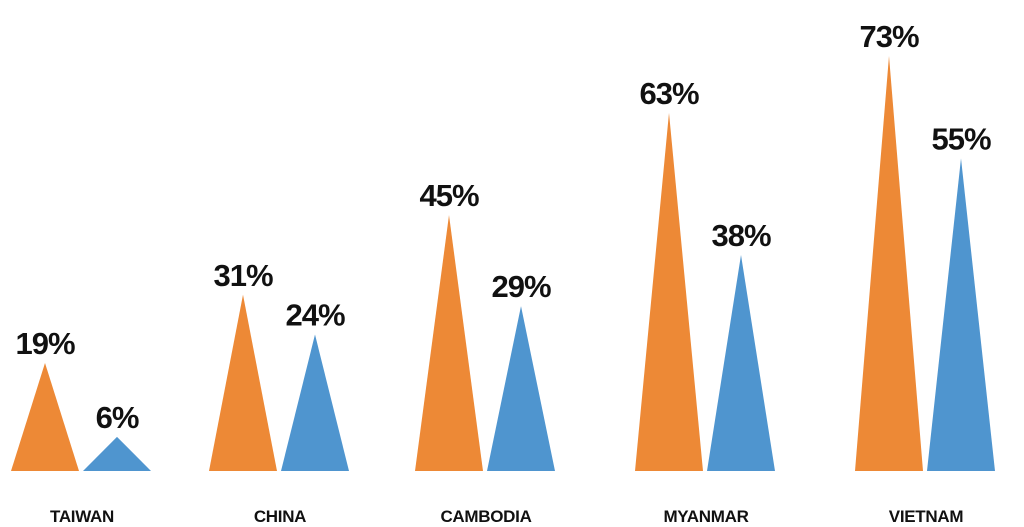 The width and height of the screenshot is (1024, 527). What do you see at coordinates (668, 93) in the screenshot?
I see `data-label-myanmar-series-1: 63%` at bounding box center [668, 93].